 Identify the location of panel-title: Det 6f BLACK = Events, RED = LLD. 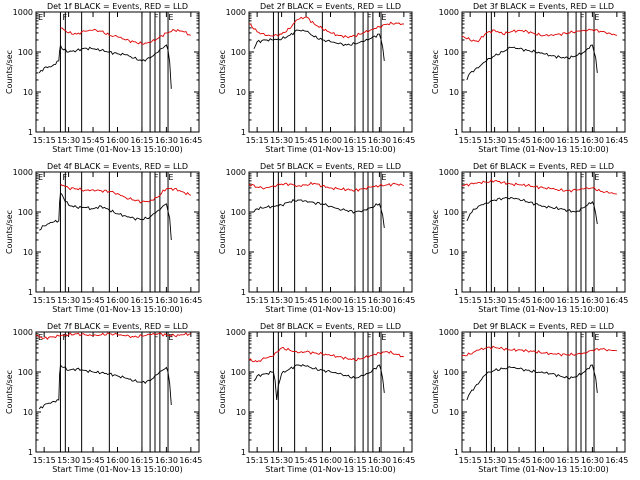
(543, 166).